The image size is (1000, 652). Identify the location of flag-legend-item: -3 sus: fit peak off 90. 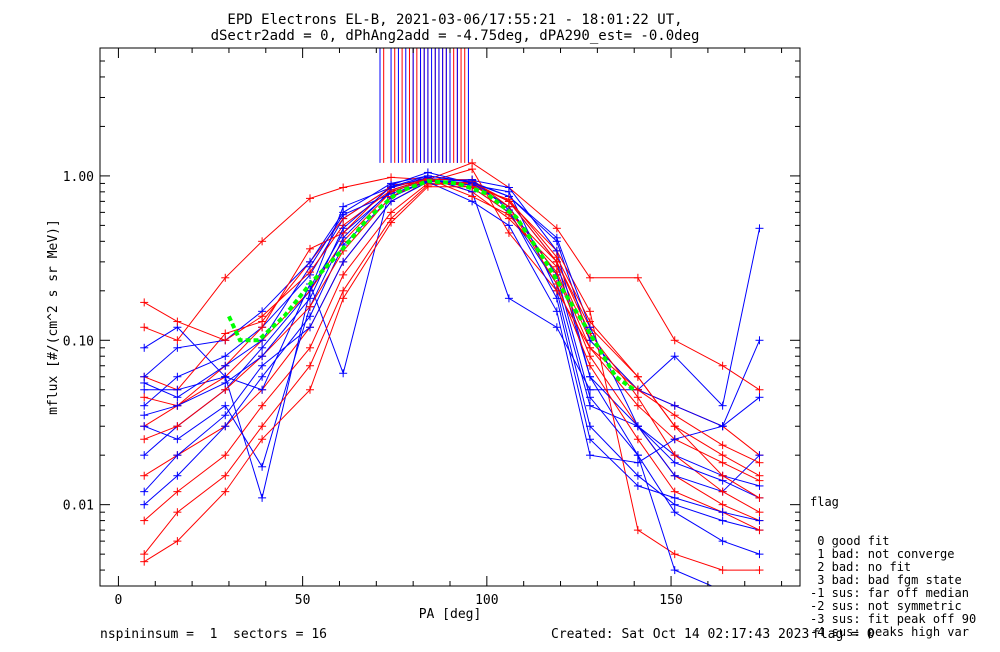
(893, 619).